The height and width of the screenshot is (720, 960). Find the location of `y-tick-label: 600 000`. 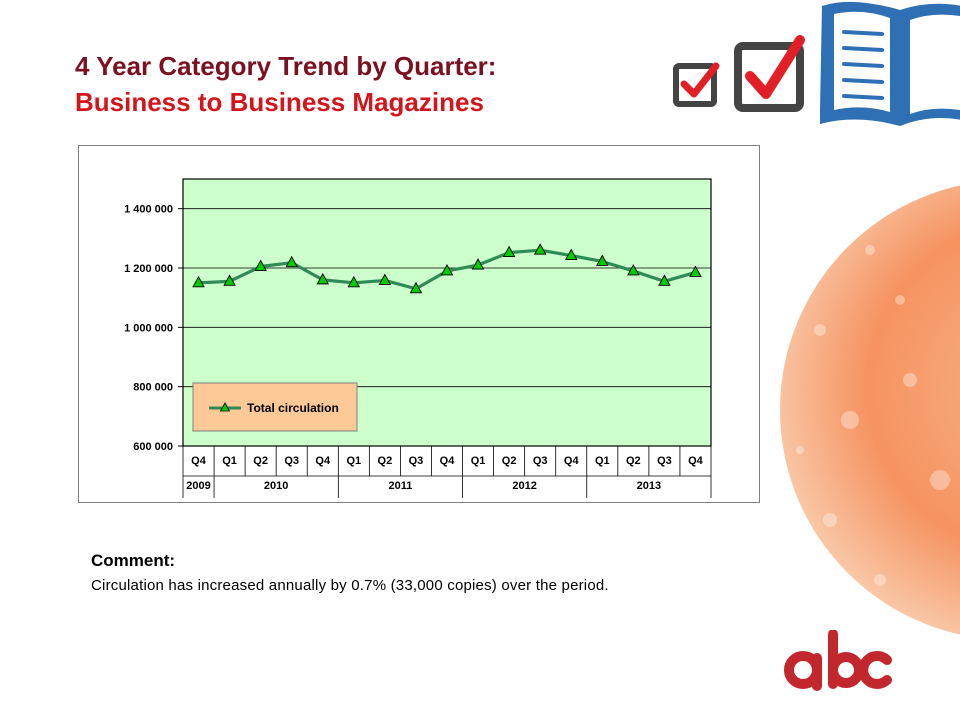

y-tick-label: 600 000 is located at coordinates (153, 447).